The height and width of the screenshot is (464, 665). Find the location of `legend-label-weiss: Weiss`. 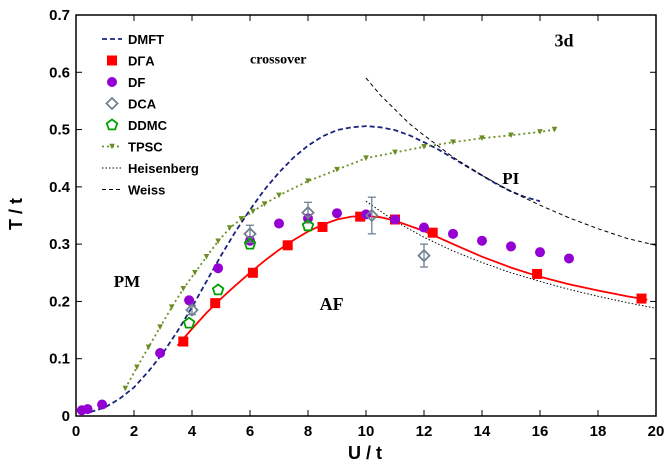

legend-label-weiss: Weiss is located at coordinates (146, 190).